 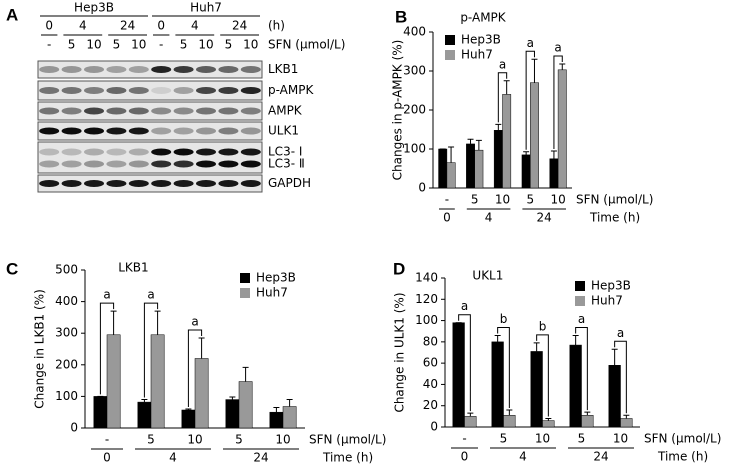 I want to click on cell-line-name: Hep3B, so click(x=94, y=8).